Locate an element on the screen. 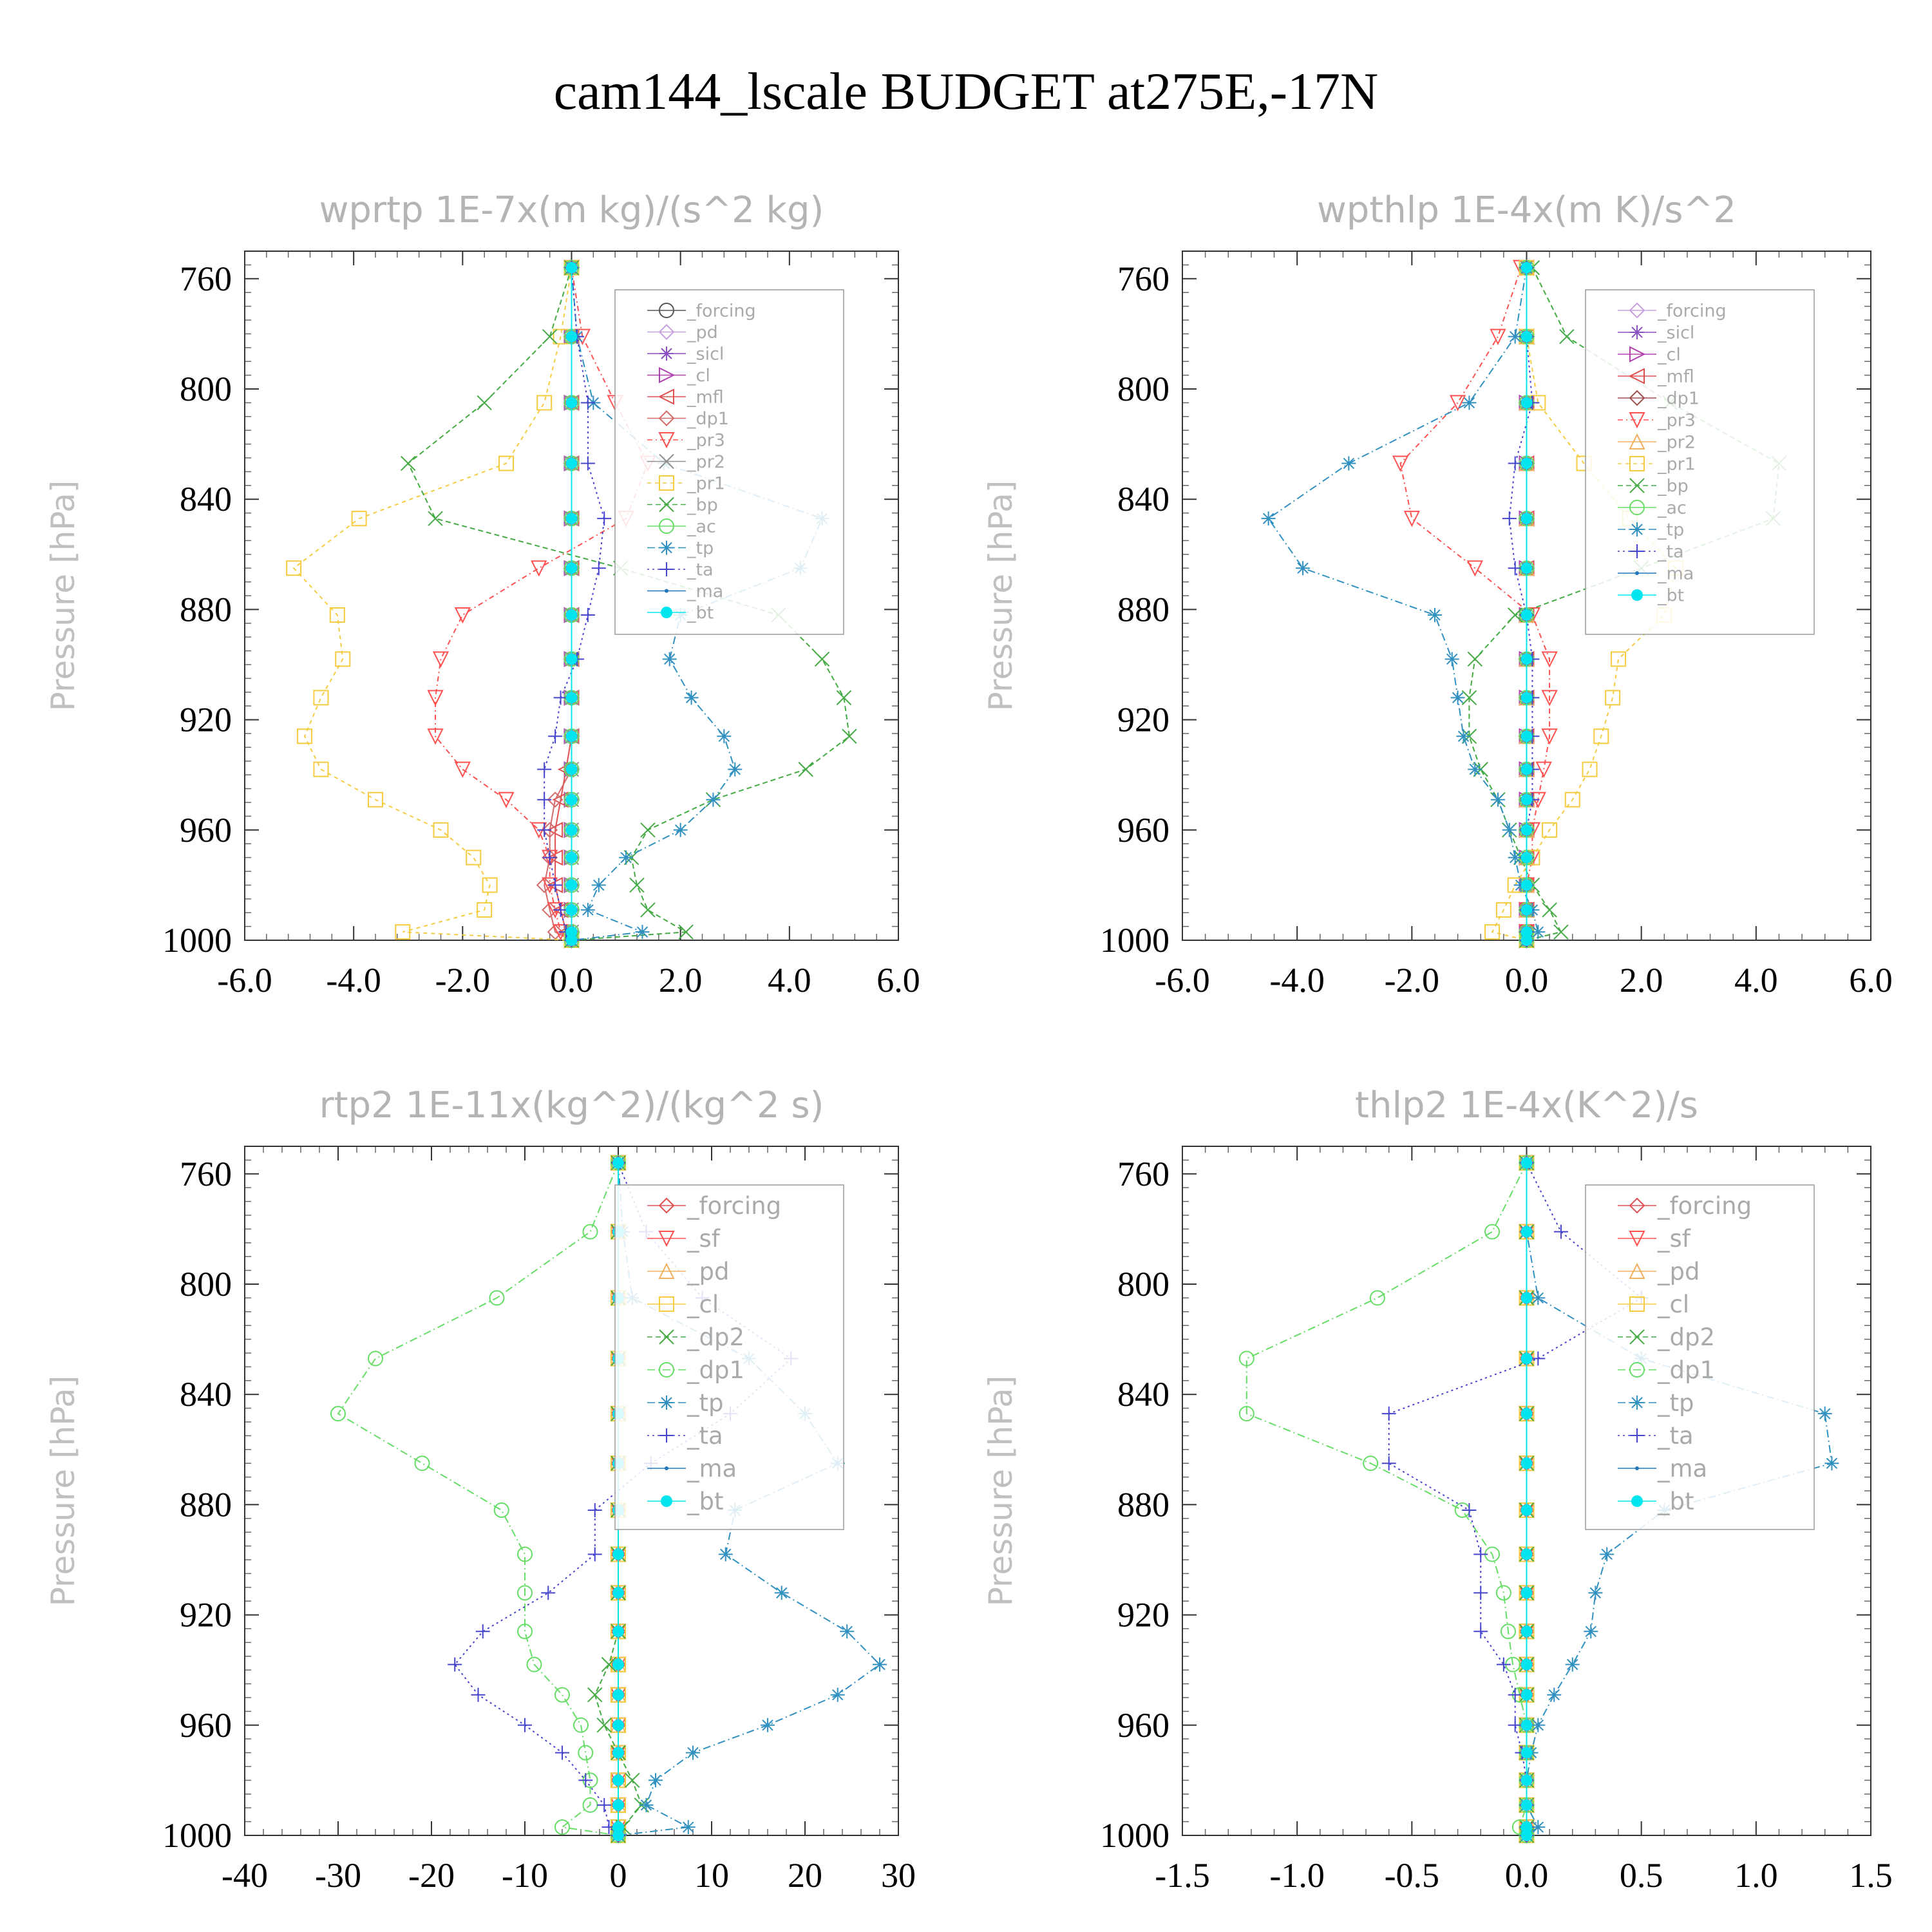  x-tick-label: 0 is located at coordinates (619, 1876).